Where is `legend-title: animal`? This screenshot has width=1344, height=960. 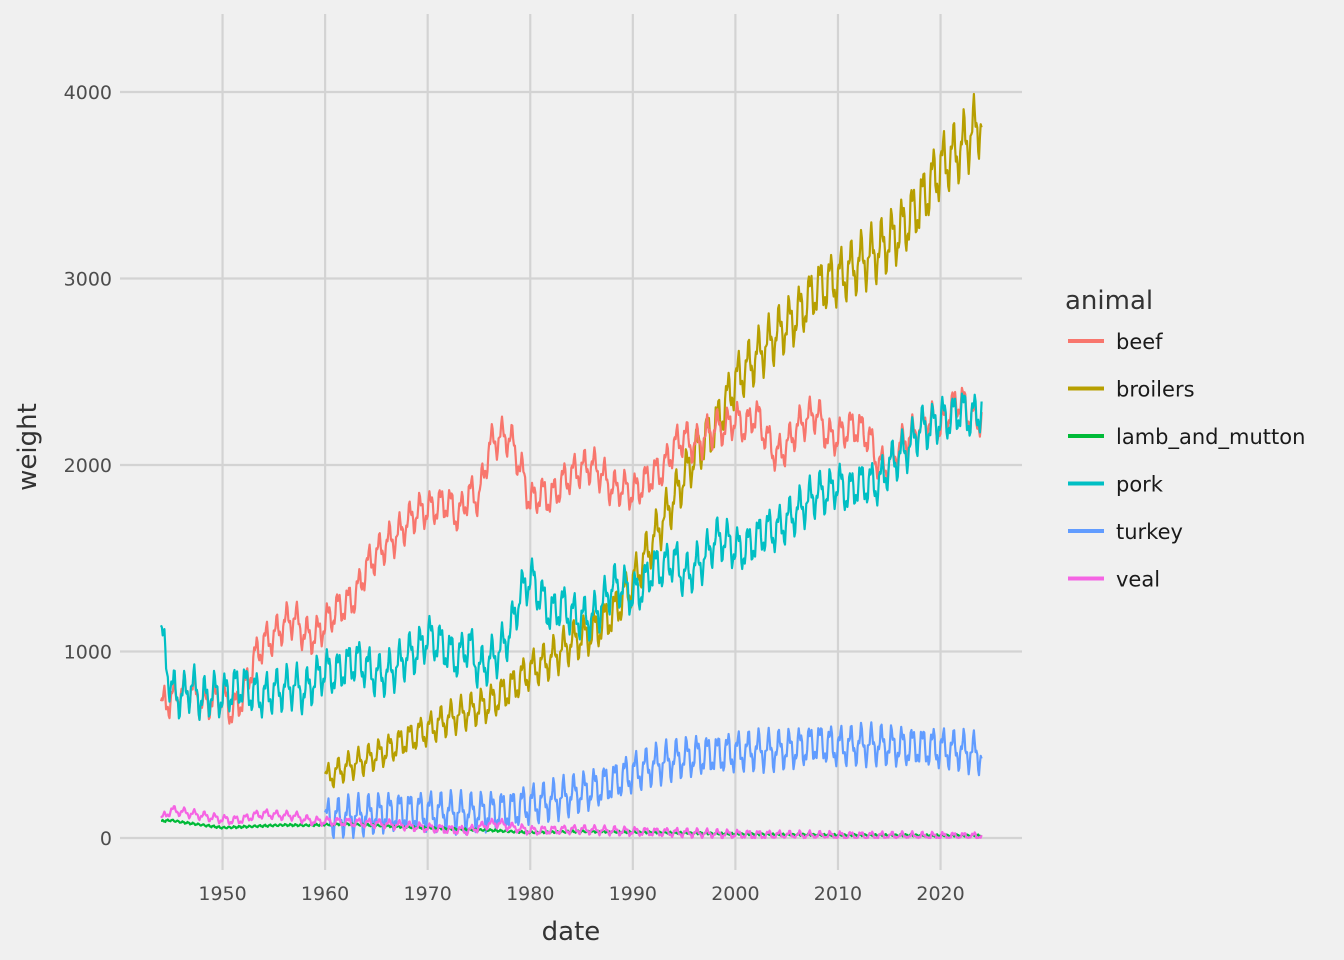
legend-title: animal is located at coordinates (1109, 301).